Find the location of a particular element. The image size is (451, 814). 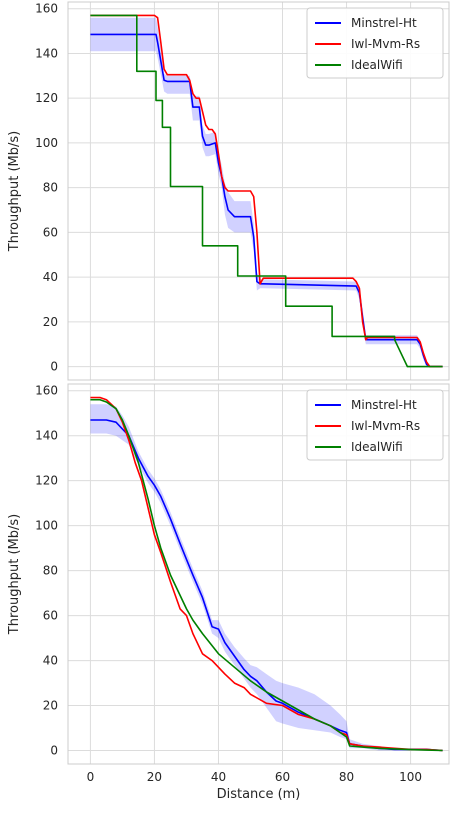

x-tick-label: 40 is located at coordinates (218, 777).